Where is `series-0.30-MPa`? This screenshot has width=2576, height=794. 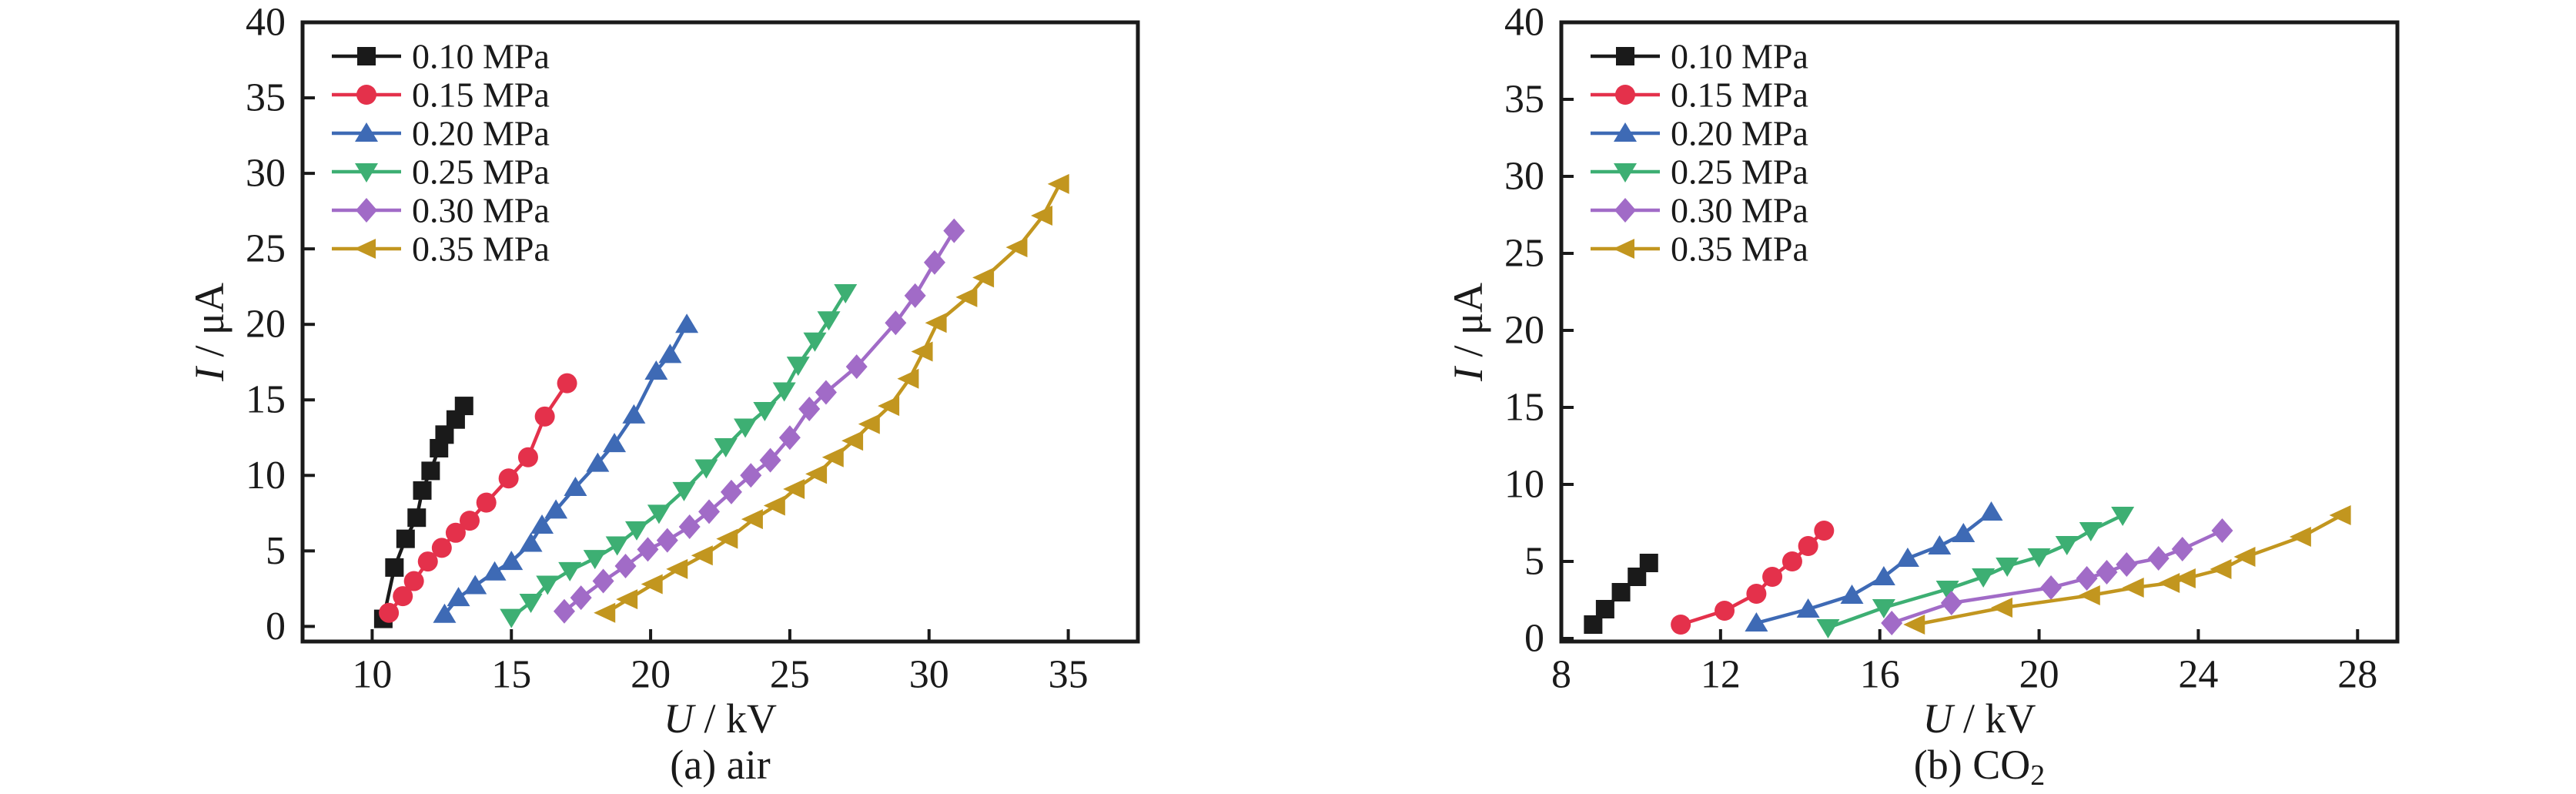 series-0.30-MPa is located at coordinates (2057, 576).